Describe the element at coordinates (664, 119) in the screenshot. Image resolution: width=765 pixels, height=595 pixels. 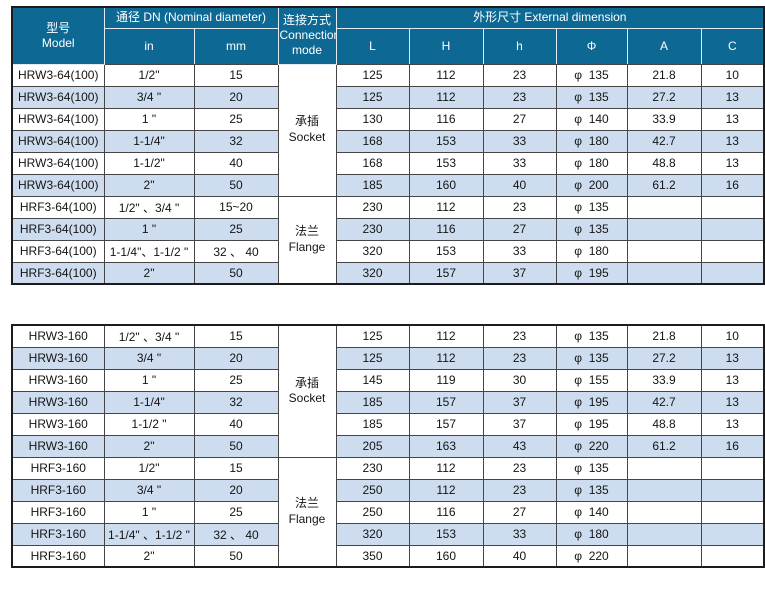
I see `dim-A-cell: 33.9` at that location.